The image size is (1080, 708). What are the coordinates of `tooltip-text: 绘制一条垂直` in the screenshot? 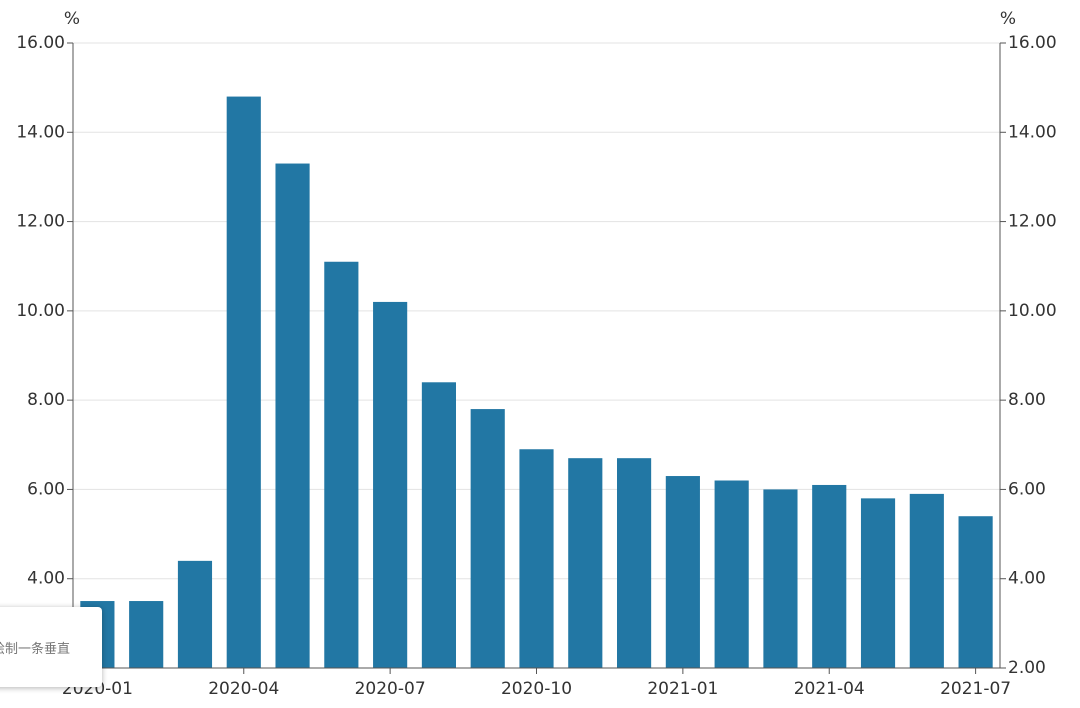 It's located at (35, 649).